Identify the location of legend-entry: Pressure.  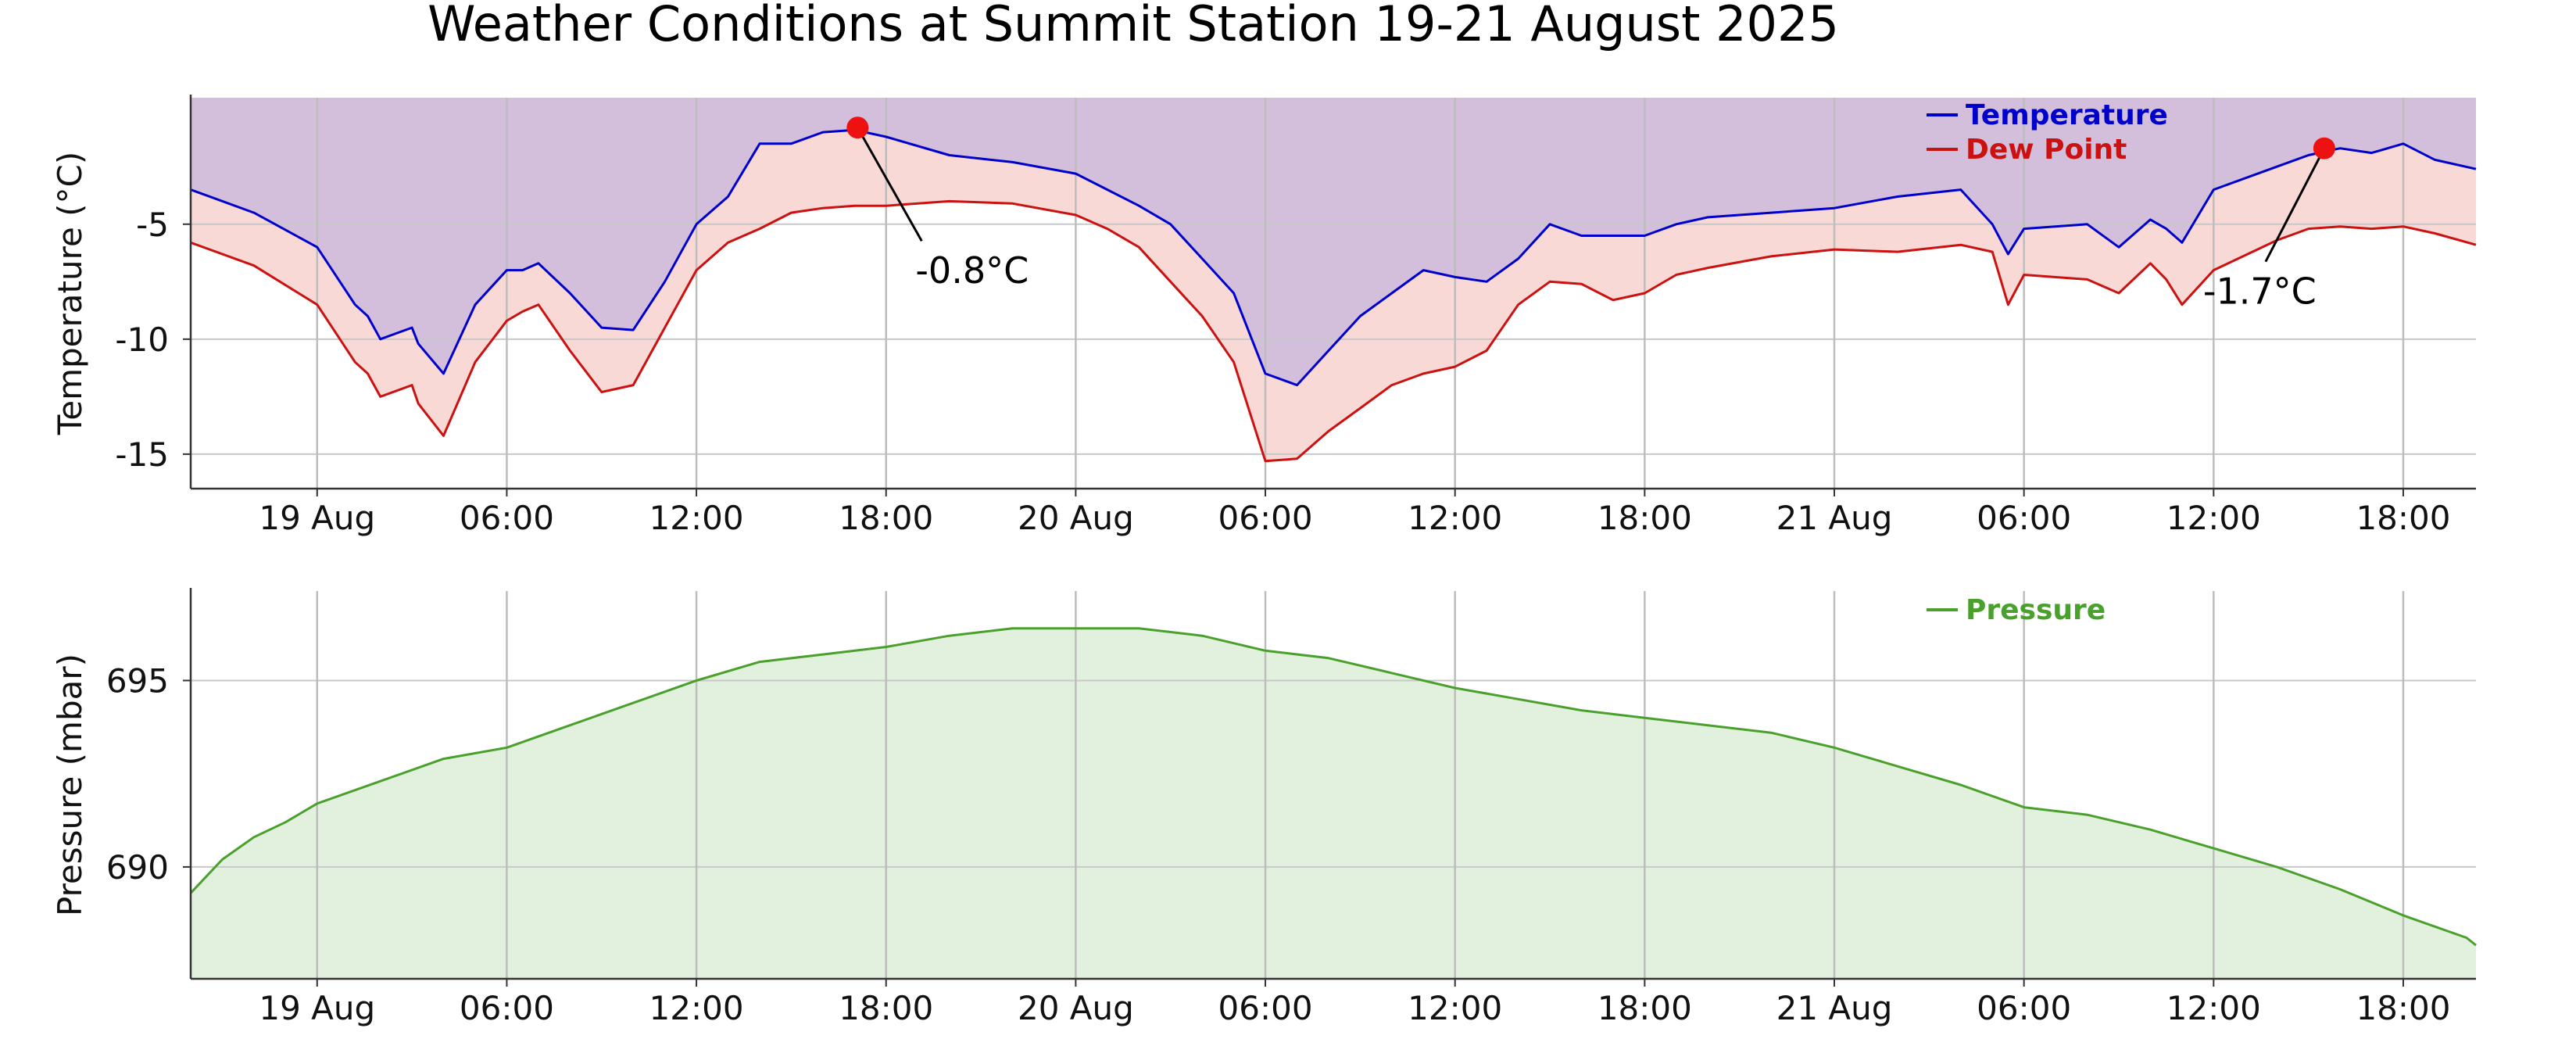
(2036, 610).